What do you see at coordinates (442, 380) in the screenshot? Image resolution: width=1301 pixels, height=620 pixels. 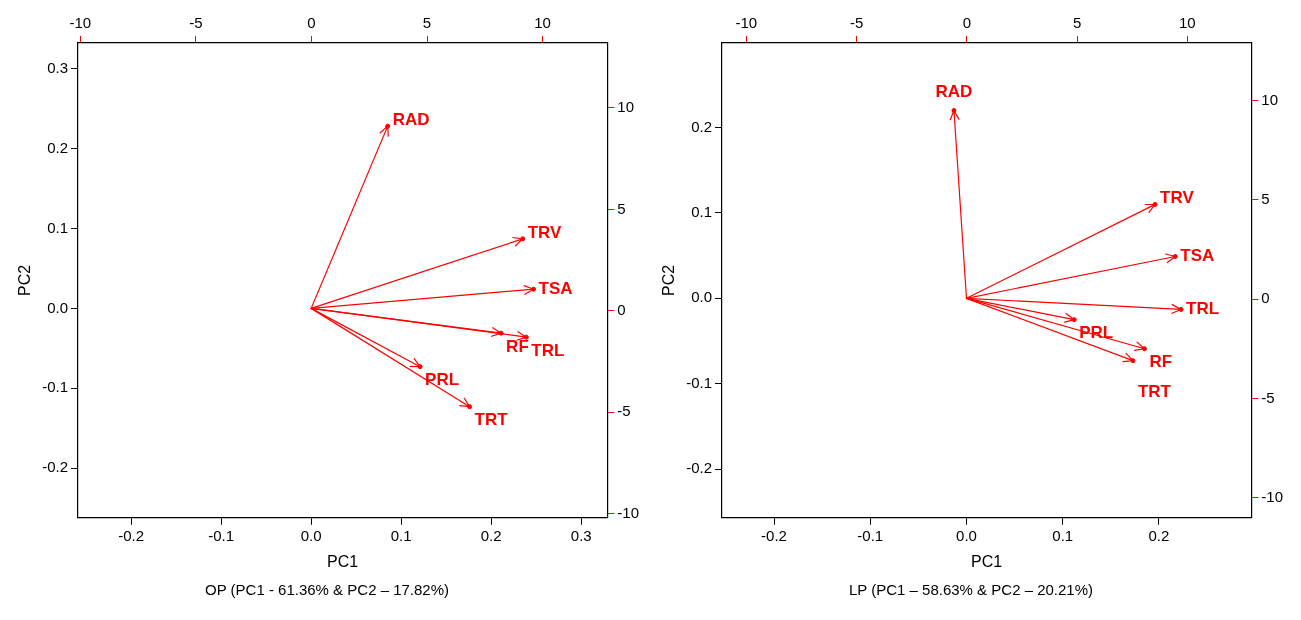 I see `annotation: PRL` at bounding box center [442, 380].